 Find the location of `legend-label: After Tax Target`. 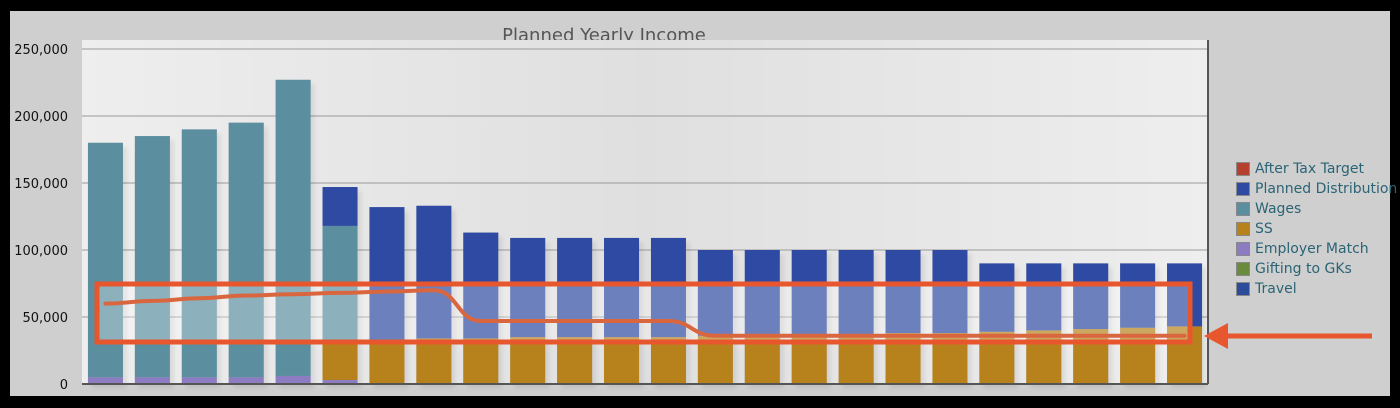

legend-label: After Tax Target is located at coordinates (1309, 169).